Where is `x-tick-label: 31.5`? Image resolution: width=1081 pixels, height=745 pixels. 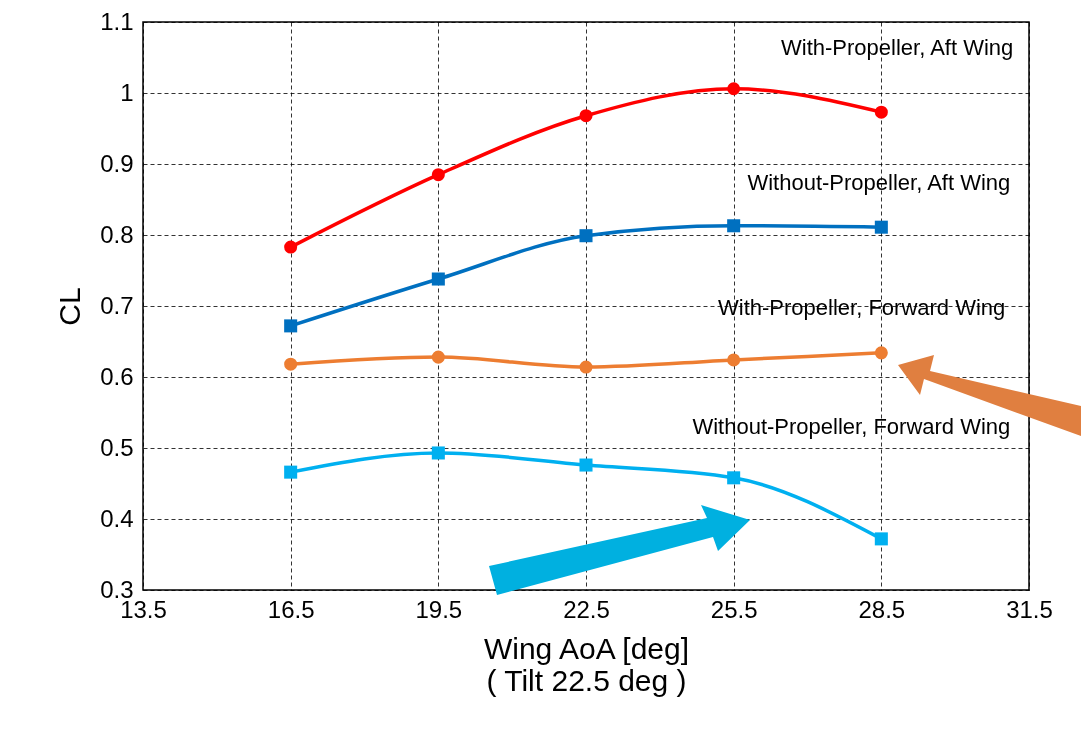
x-tick-label: 31.5 is located at coordinates (1029, 609).